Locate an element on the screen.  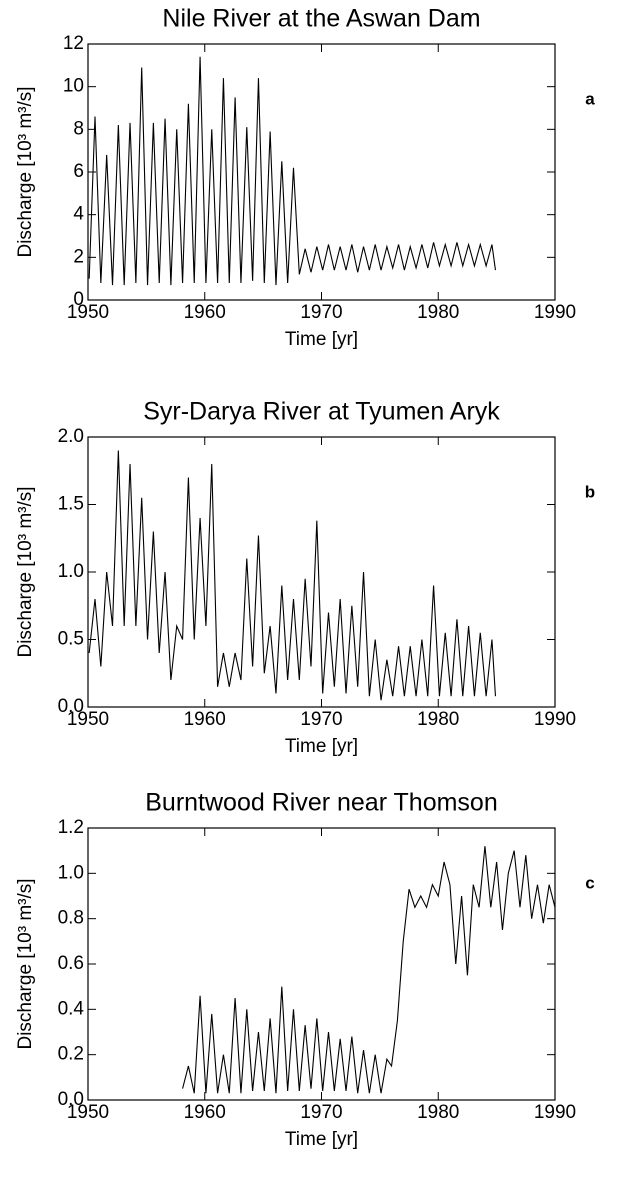
y-tick-label: 0.6 is located at coordinates (71, 963).